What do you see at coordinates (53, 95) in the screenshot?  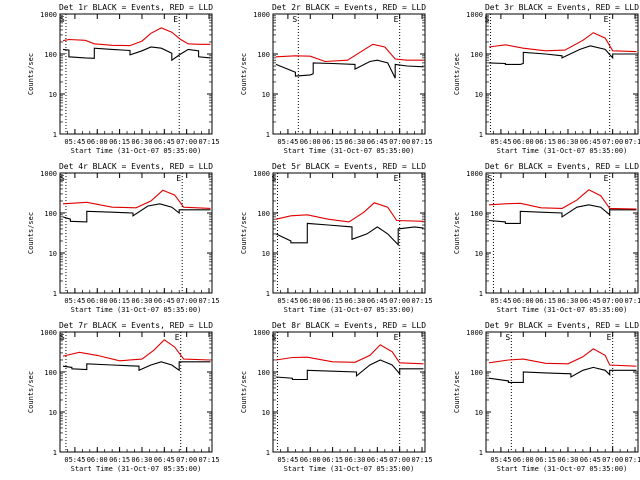 I see `chart-1-ytick-label-10: 10` at bounding box center [53, 95].